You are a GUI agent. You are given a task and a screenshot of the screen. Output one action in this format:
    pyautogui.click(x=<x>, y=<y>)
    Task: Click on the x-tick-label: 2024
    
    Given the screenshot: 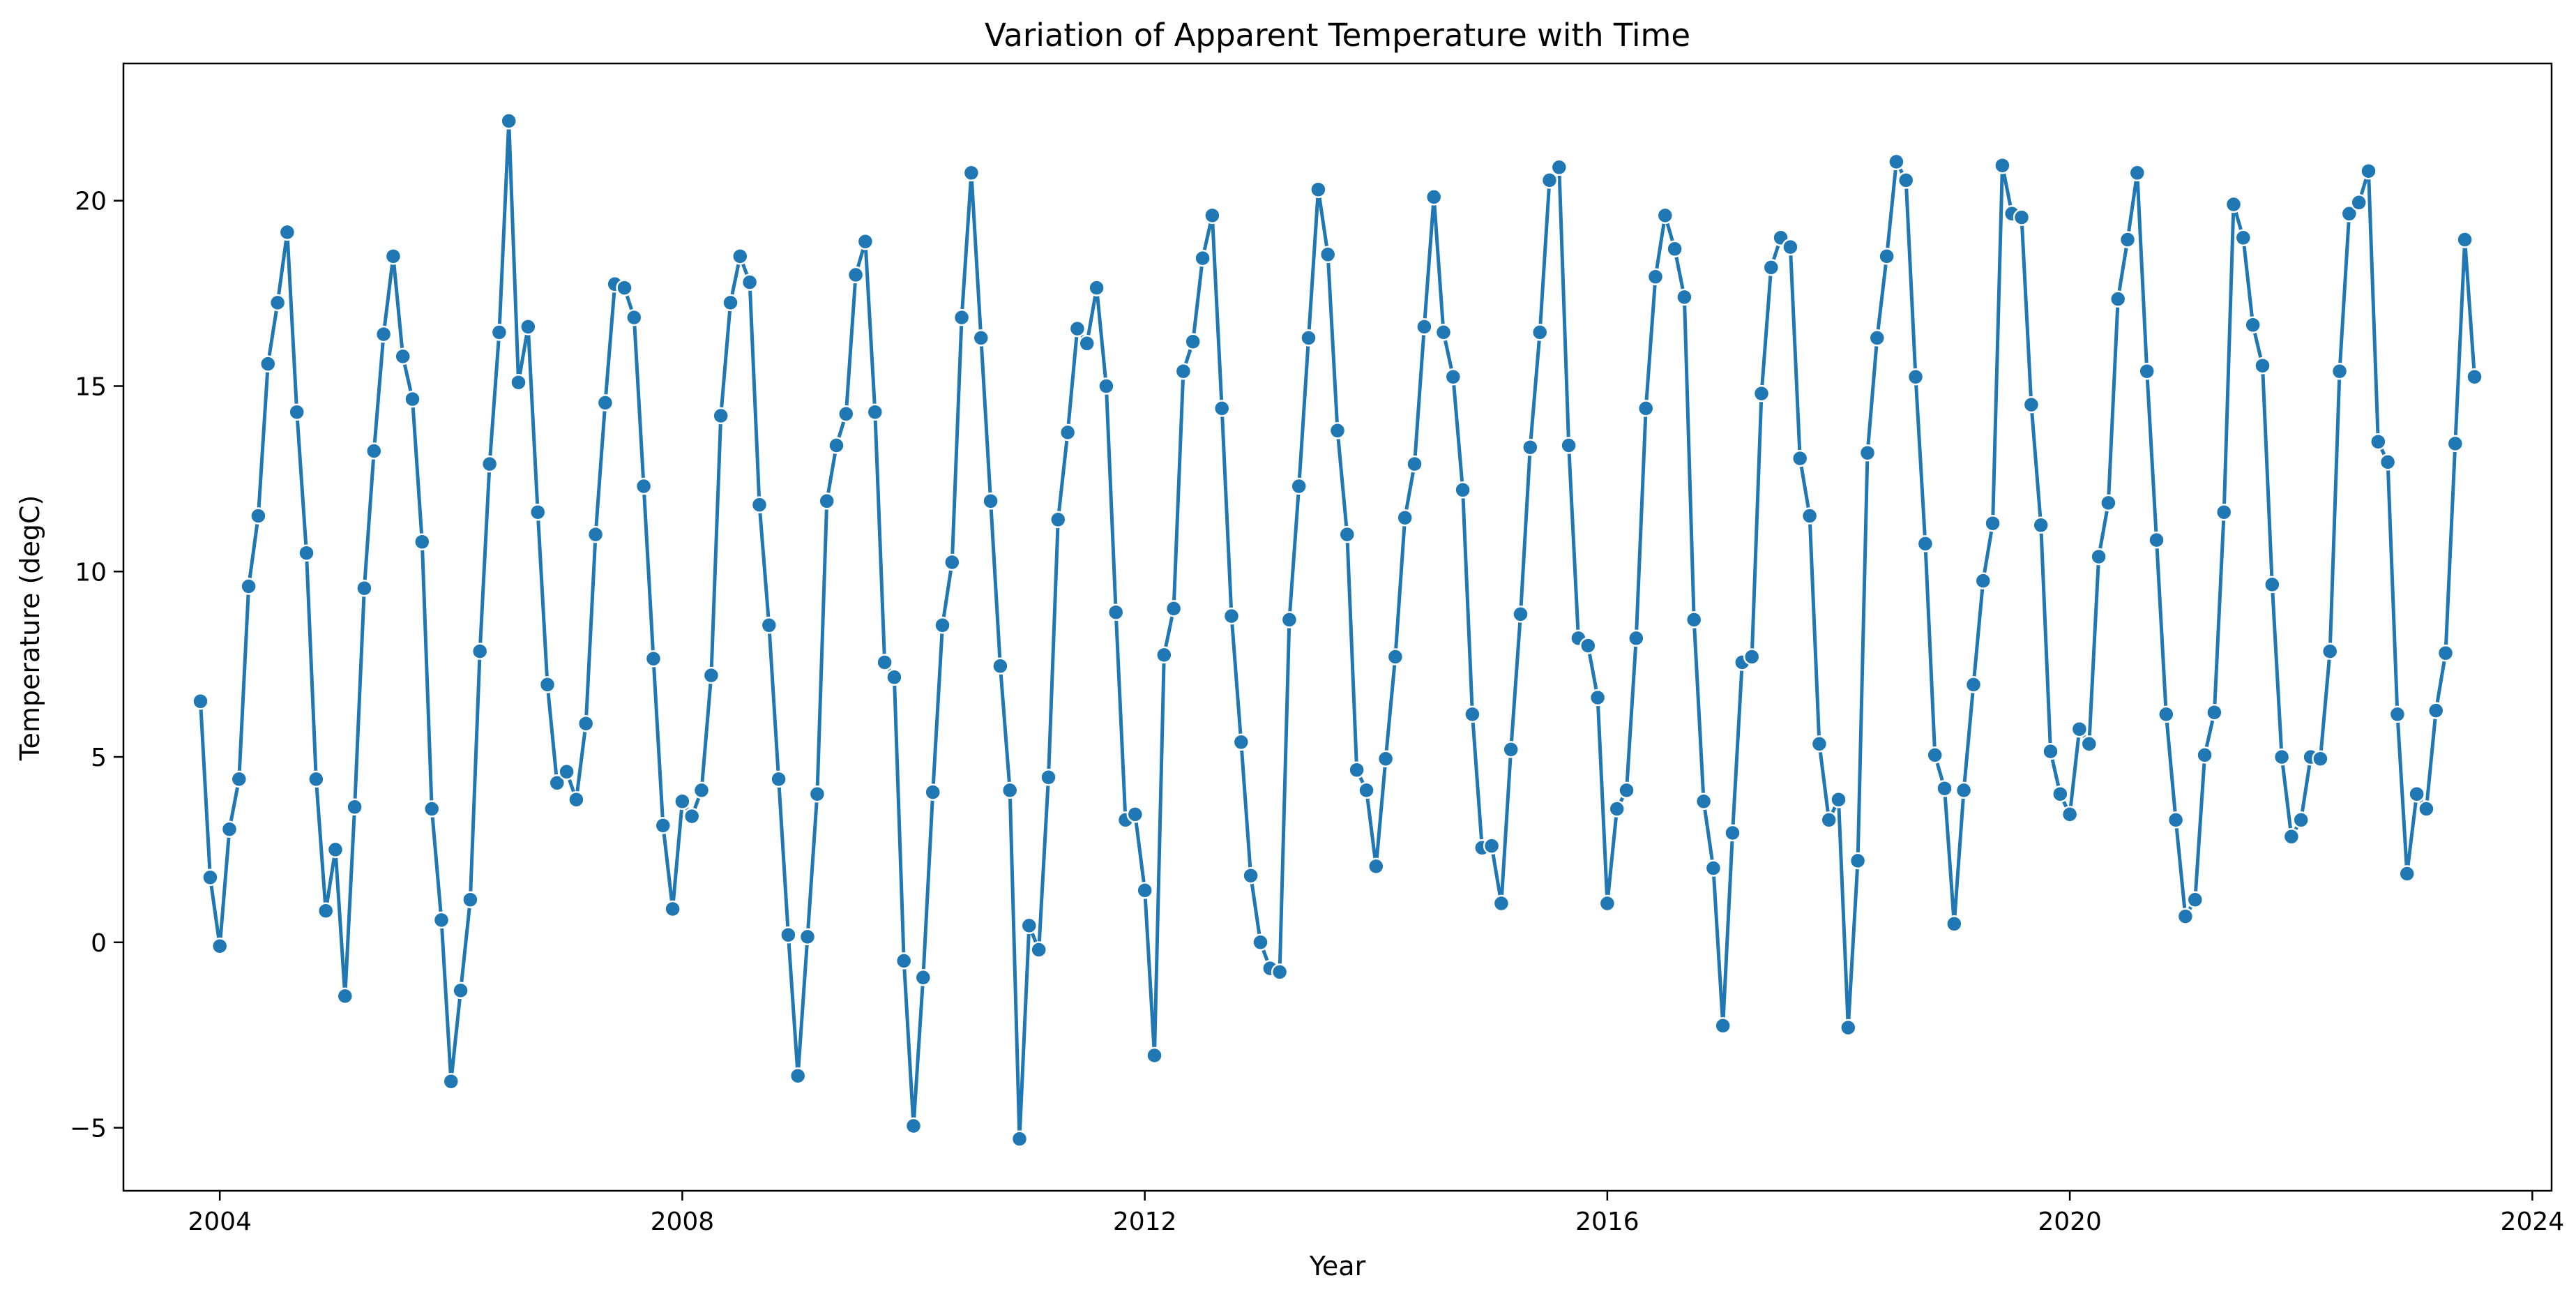 What is the action you would take?
    pyautogui.click(x=2533, y=1222)
    